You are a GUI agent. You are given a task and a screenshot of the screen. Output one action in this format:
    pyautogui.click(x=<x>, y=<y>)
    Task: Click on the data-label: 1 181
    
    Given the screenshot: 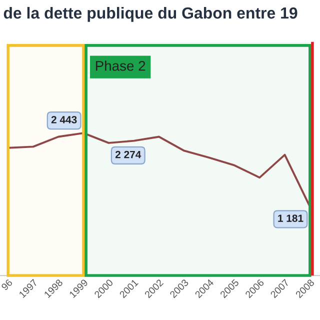 What is the action you would take?
    pyautogui.click(x=291, y=218)
    